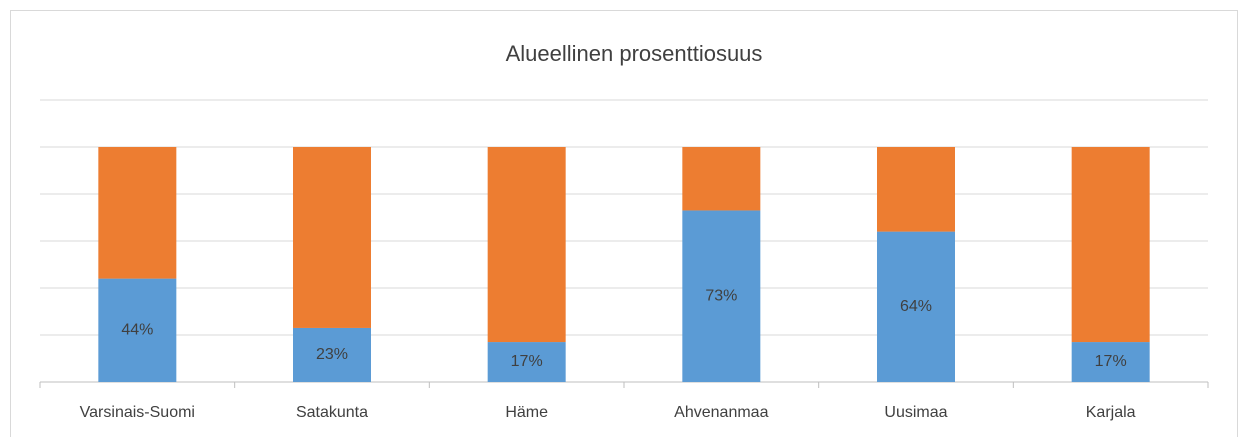 Image resolution: width=1248 pixels, height=437 pixels. I want to click on chart-title: Alueellinen prosenttiosuus, so click(634, 53).